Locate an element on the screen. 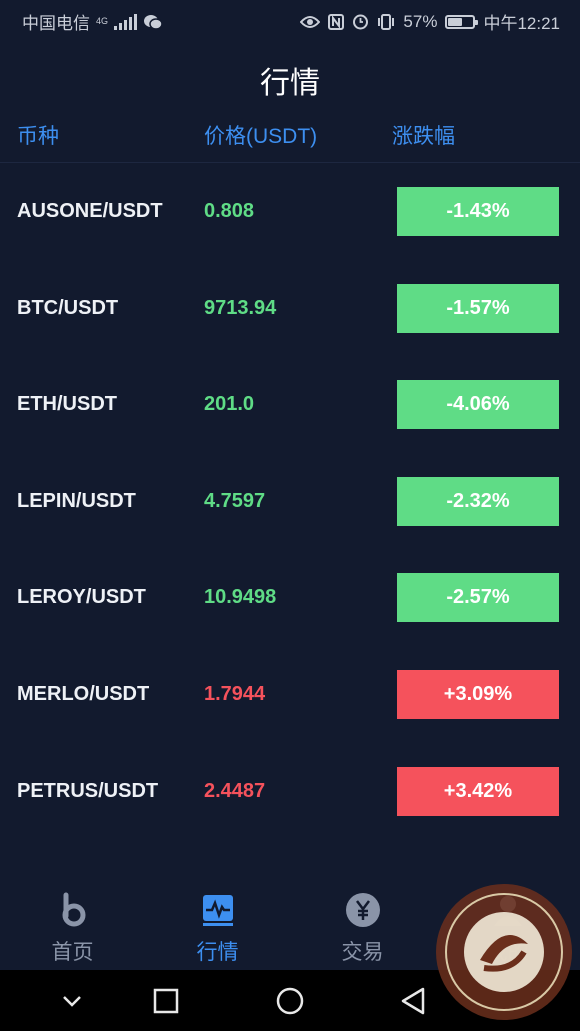  price-value: 9713.94 is located at coordinates (240, 308).